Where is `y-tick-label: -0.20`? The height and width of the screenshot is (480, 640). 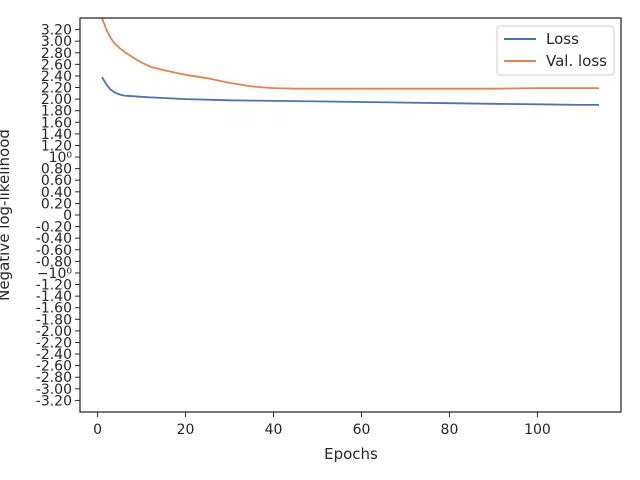 y-tick-label: -0.20 is located at coordinates (54, 228).